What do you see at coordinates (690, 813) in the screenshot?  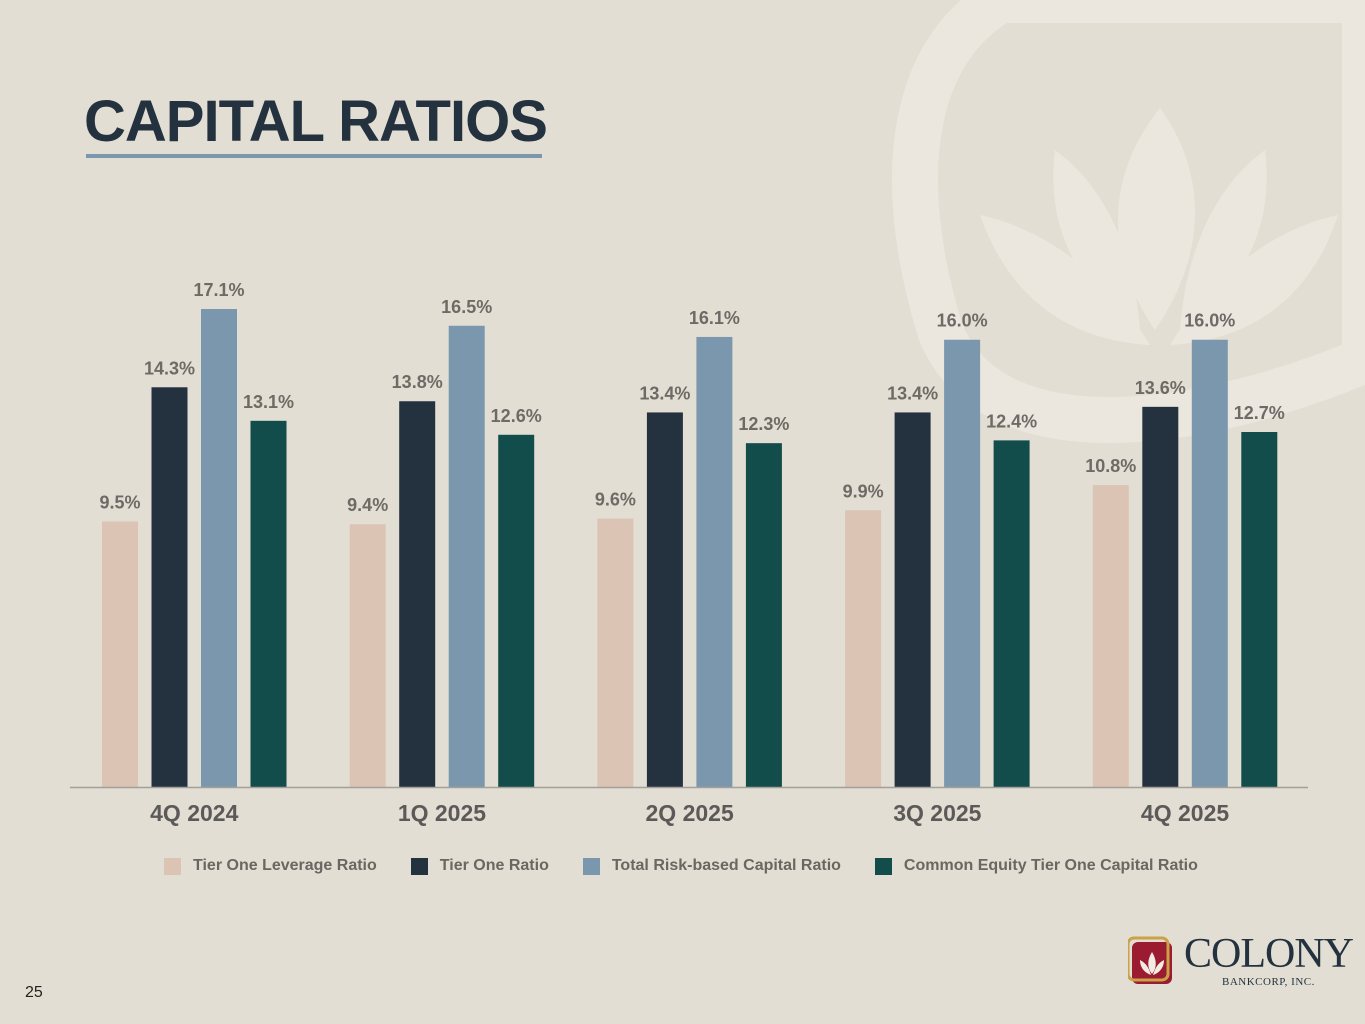 I see `x-tick-label: 2Q 2025` at bounding box center [690, 813].